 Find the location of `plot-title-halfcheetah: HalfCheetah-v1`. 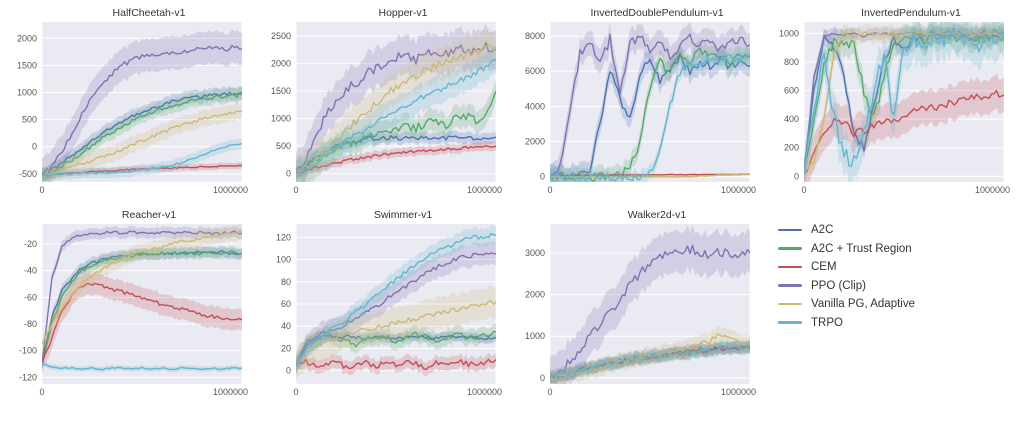

plot-title-halfcheetah: HalfCheetah-v1 is located at coordinates (149, 13).